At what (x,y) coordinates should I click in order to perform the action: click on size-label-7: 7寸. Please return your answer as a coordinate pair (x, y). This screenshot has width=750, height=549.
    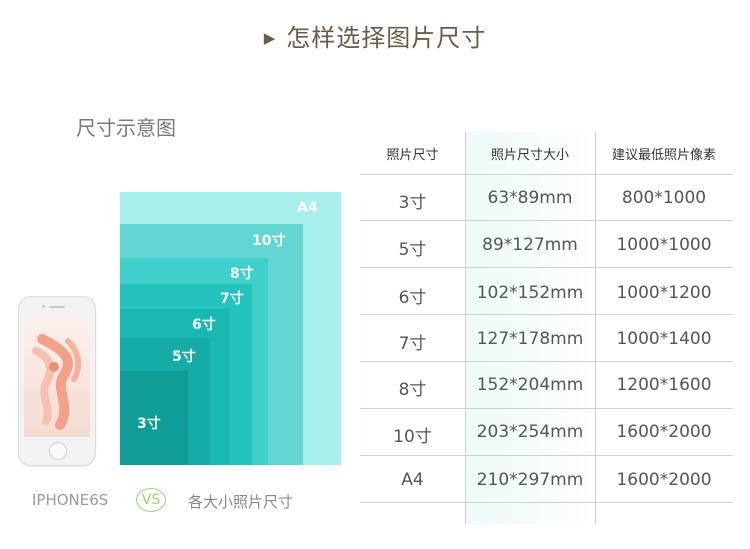
    Looking at the image, I should click on (232, 299).